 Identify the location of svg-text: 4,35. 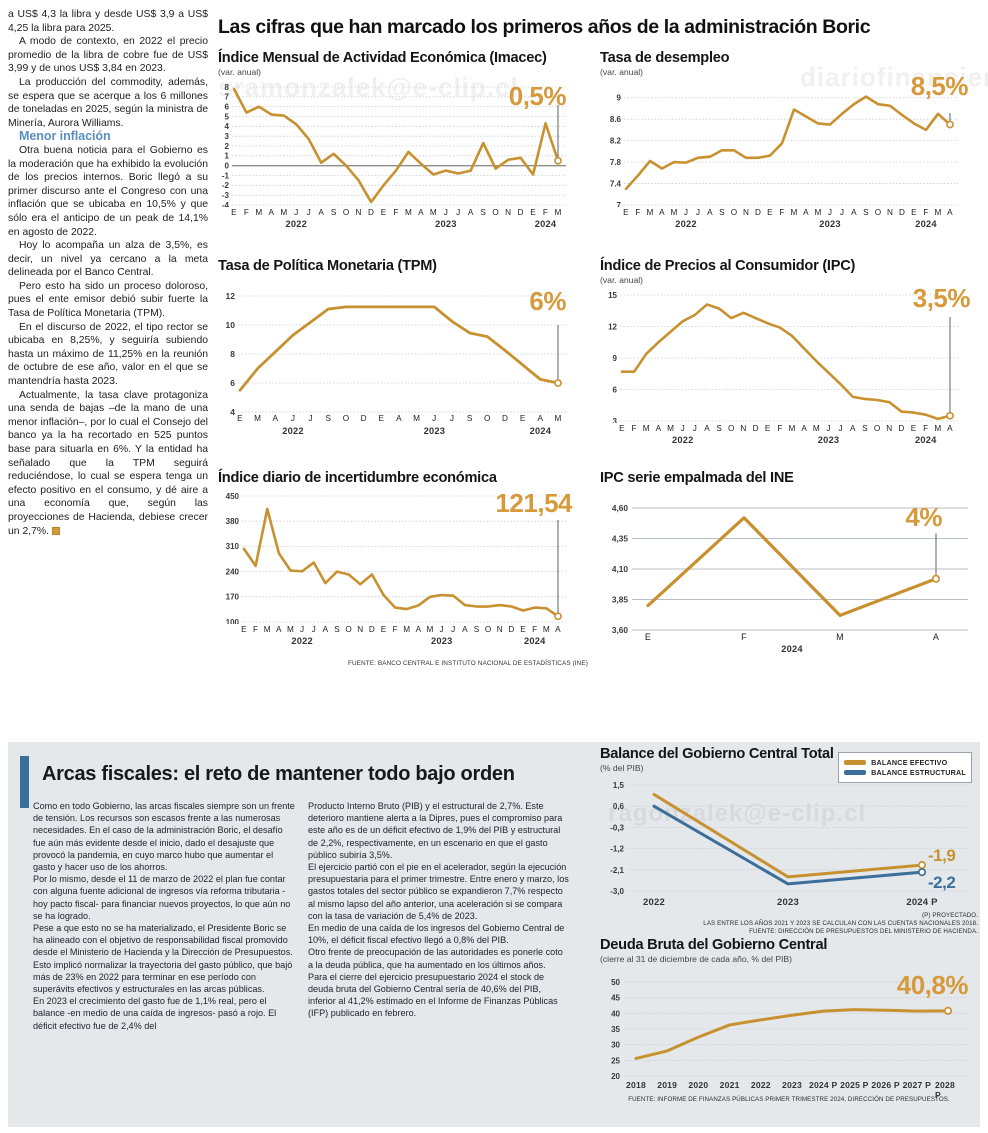
(620, 539).